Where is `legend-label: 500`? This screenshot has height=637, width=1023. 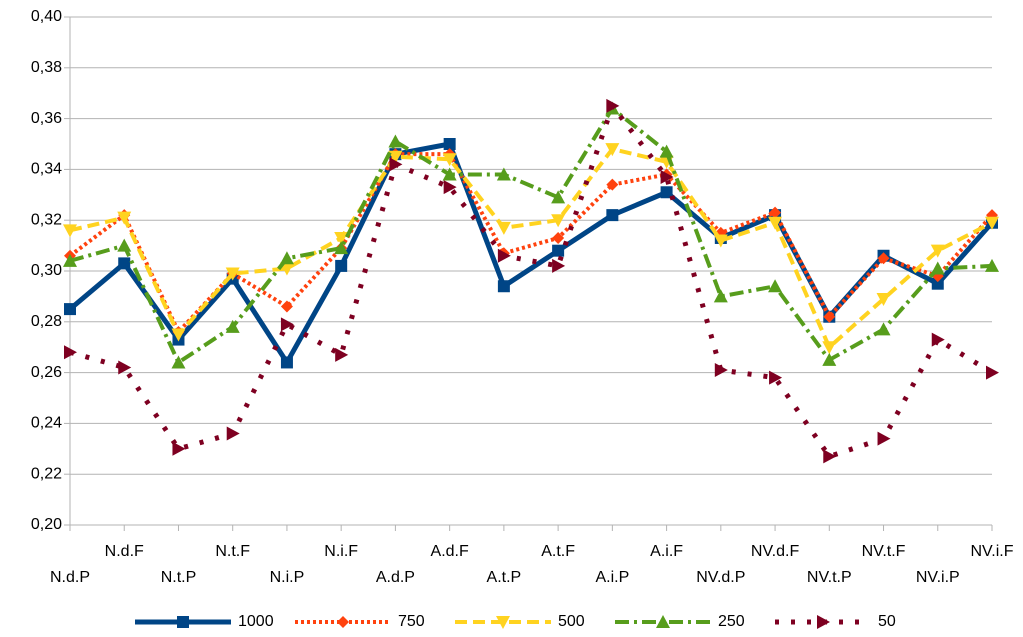 legend-label: 500 is located at coordinates (571, 621).